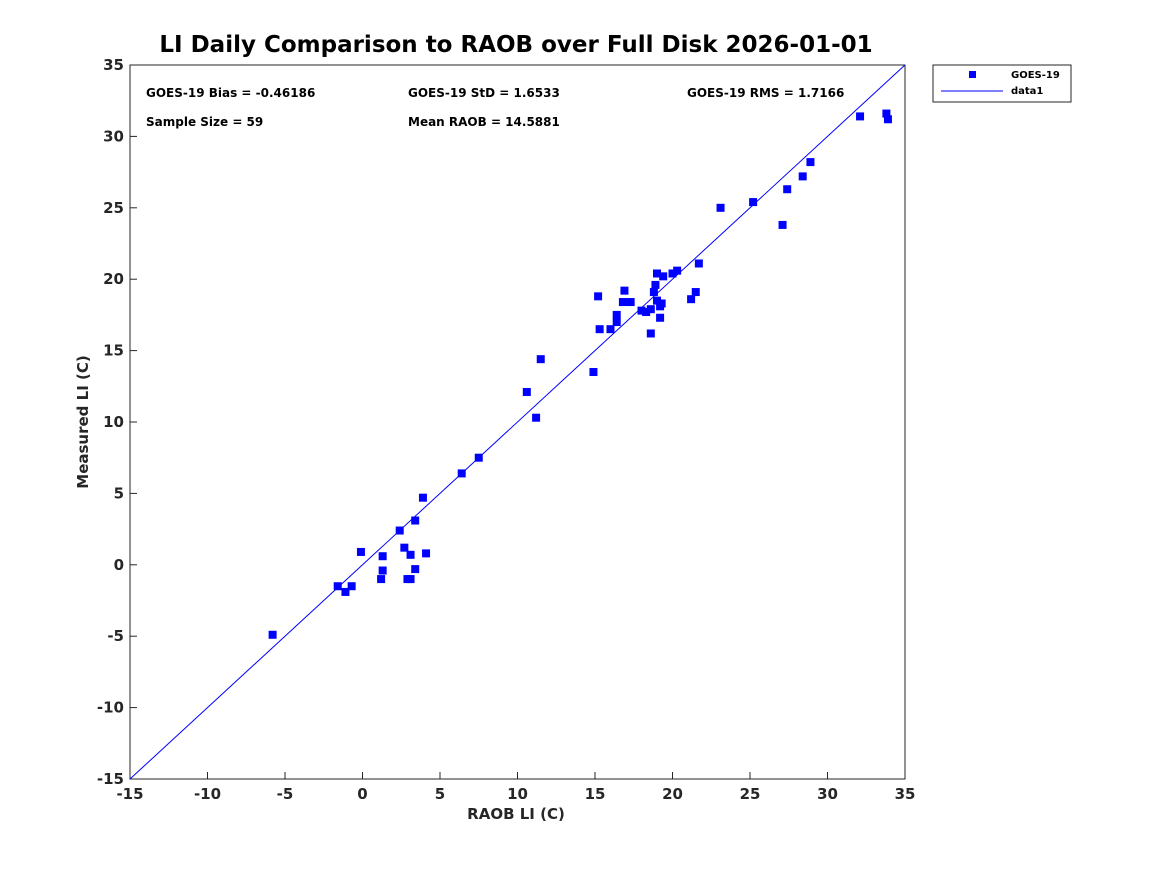 This screenshot has width=1167, height=875. I want to click on x-tick-label: 30, so click(827, 794).